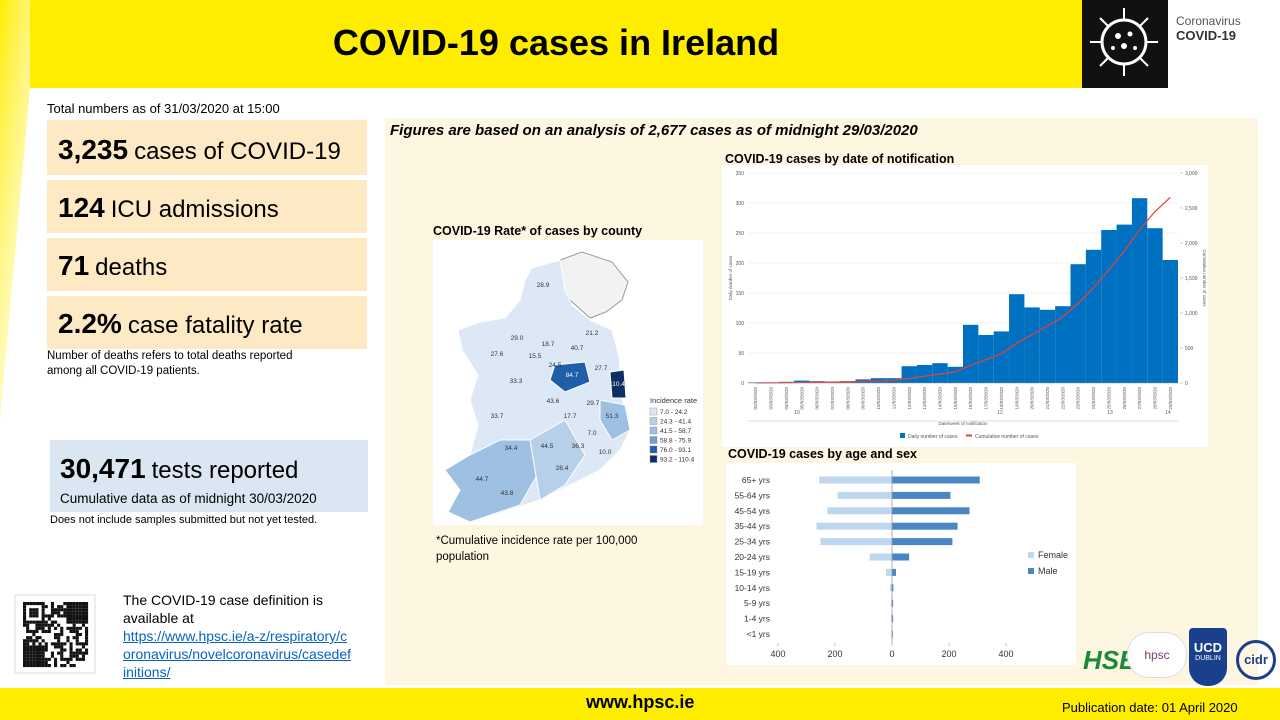  I want to click on y2-tick-label: 500, so click(1189, 349).